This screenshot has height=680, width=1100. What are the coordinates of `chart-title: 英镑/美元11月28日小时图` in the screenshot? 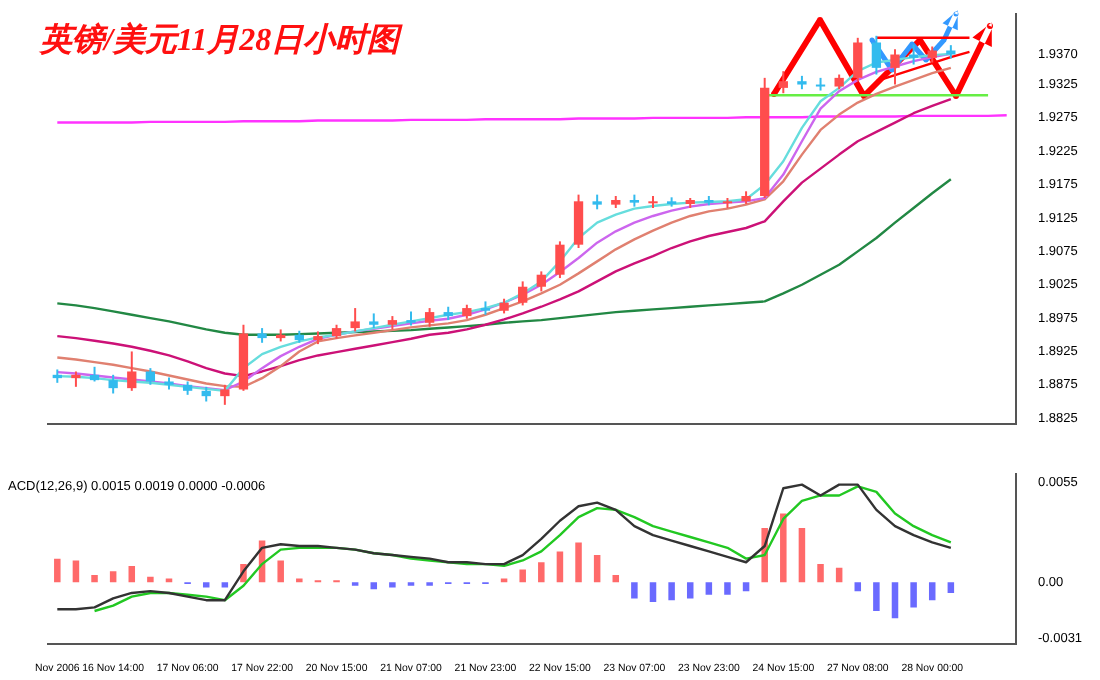 It's located at (221, 38).